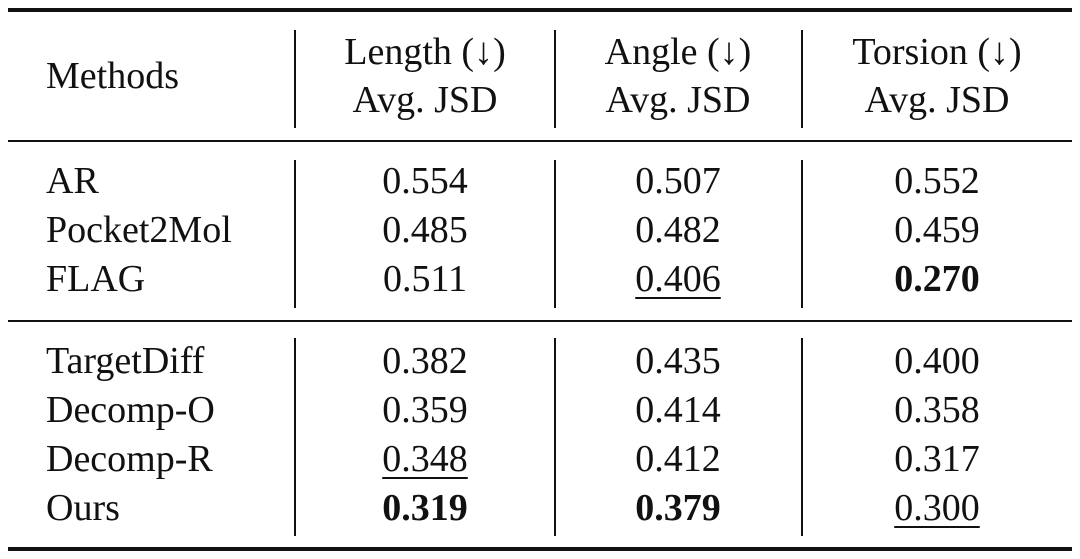  What do you see at coordinates (678, 181) in the screenshot?
I see `row-ar-angle: 0.507` at bounding box center [678, 181].